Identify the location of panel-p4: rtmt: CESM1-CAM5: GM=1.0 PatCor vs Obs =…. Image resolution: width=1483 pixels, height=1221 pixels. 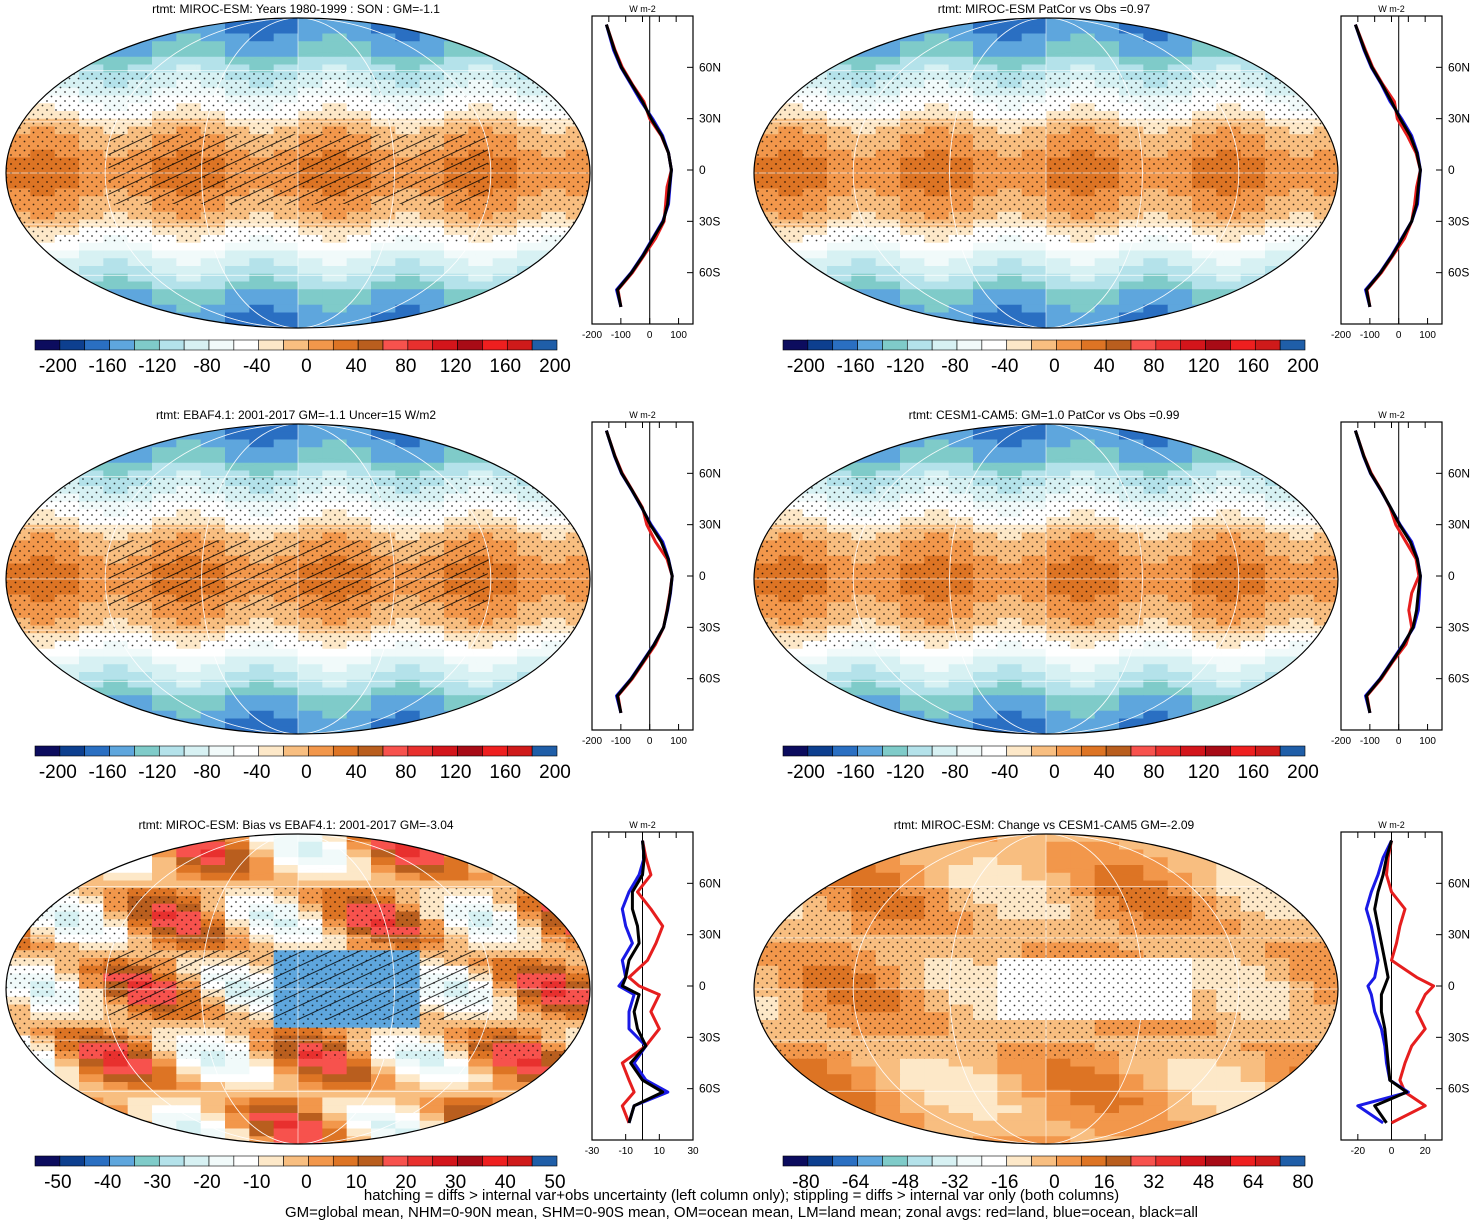
(1111, 595).